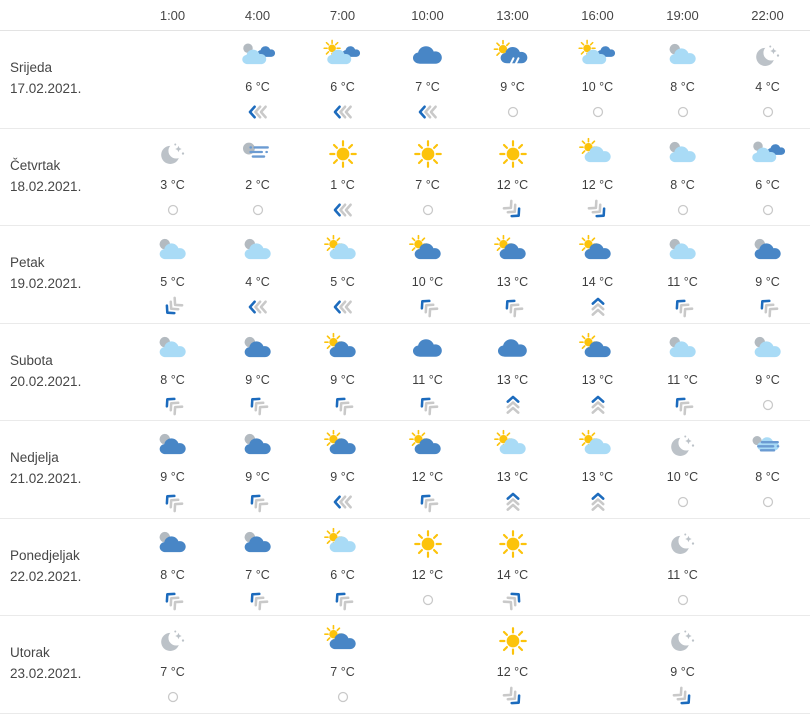  Describe the element at coordinates (427, 15) in the screenshot. I see `time-header: 10:00` at that location.